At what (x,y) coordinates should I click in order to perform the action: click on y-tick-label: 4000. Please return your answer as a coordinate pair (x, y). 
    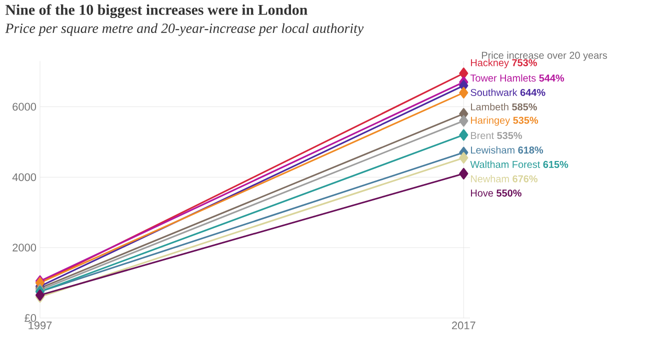
    Looking at the image, I should click on (24, 177).